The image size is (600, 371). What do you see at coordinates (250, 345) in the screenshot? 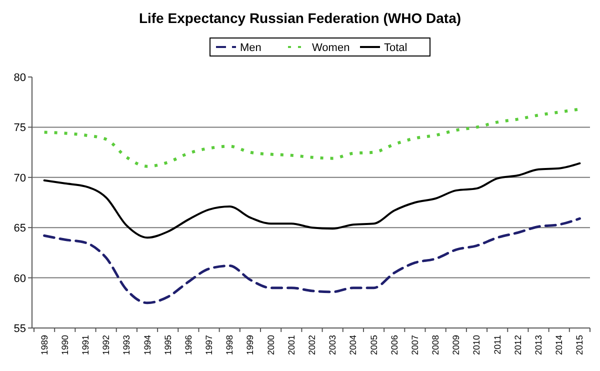
I see `x-tick-label: 1999` at bounding box center [250, 345].